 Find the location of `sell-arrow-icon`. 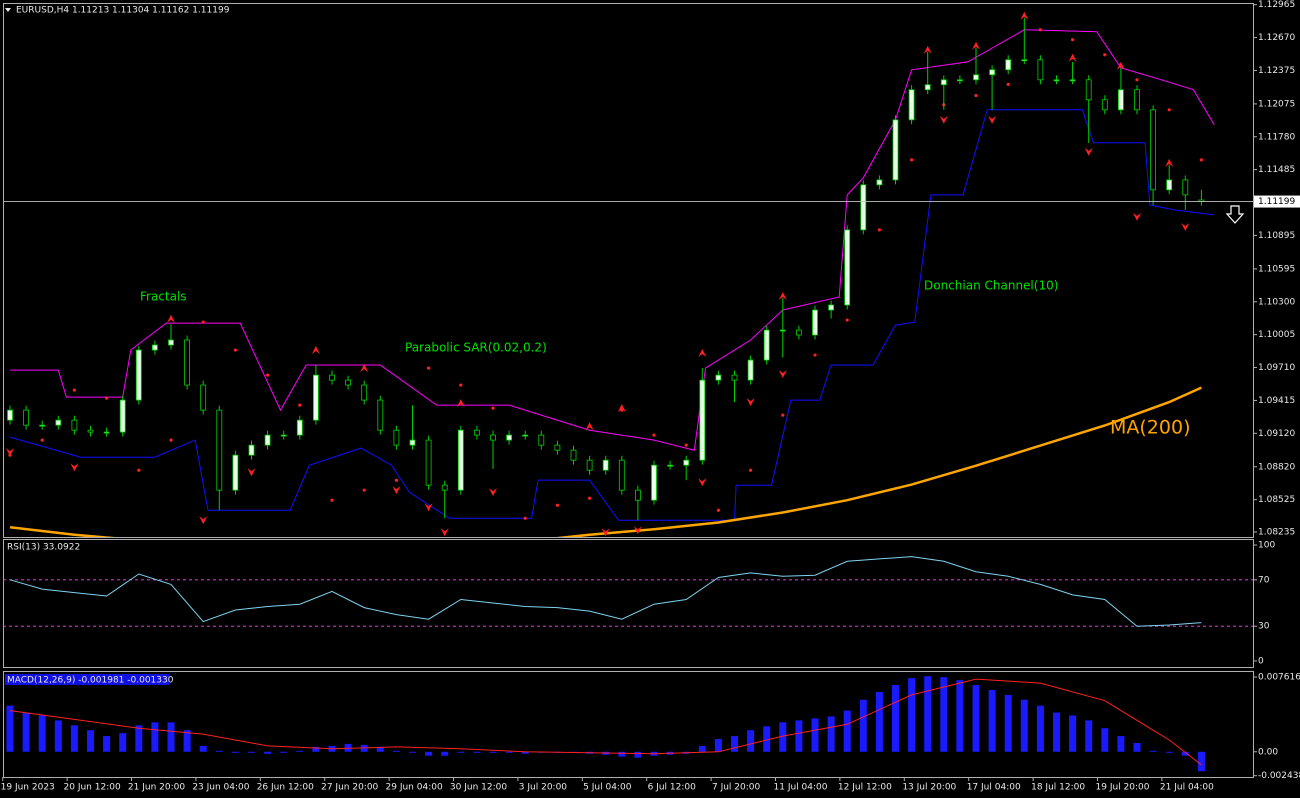

sell-arrow-icon is located at coordinates (1235, 214).